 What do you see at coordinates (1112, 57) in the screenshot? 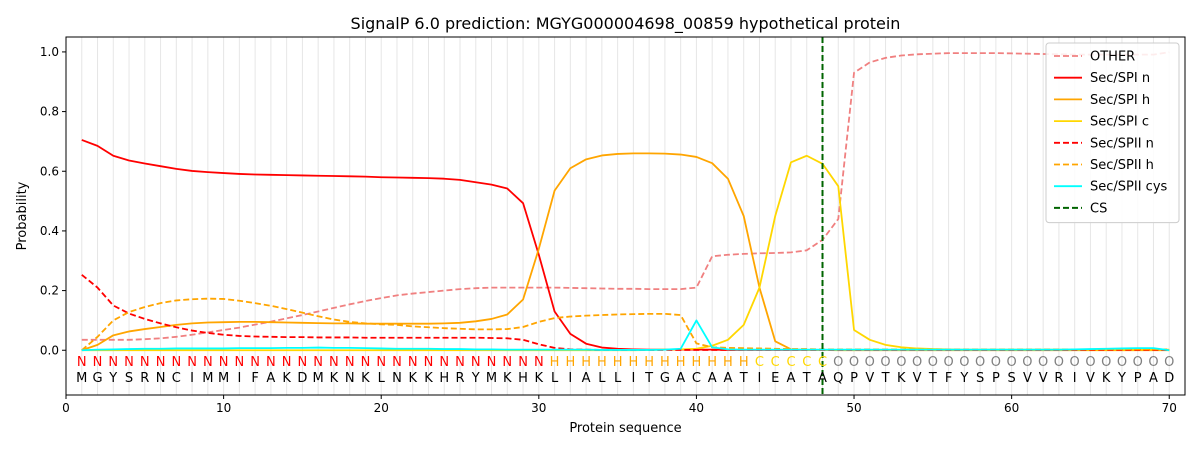
I see `legend-label: OTHER` at bounding box center [1112, 57].